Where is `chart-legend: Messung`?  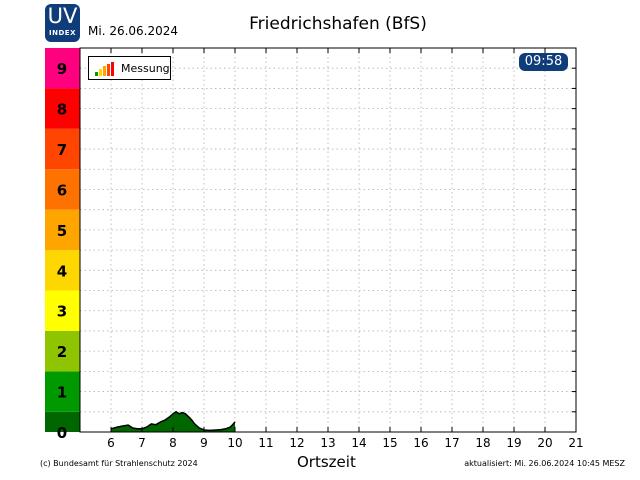 chart-legend: Messung is located at coordinates (129, 68).